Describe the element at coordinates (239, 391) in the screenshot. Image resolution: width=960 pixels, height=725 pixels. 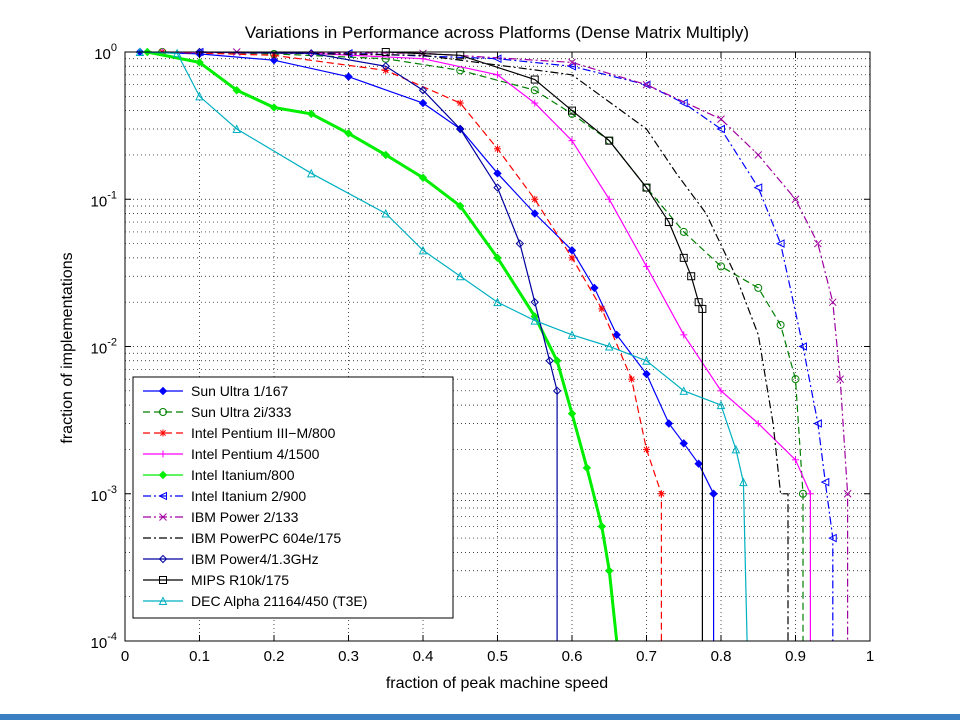
I see `legend-label: Sun Ultra 1/167` at that location.